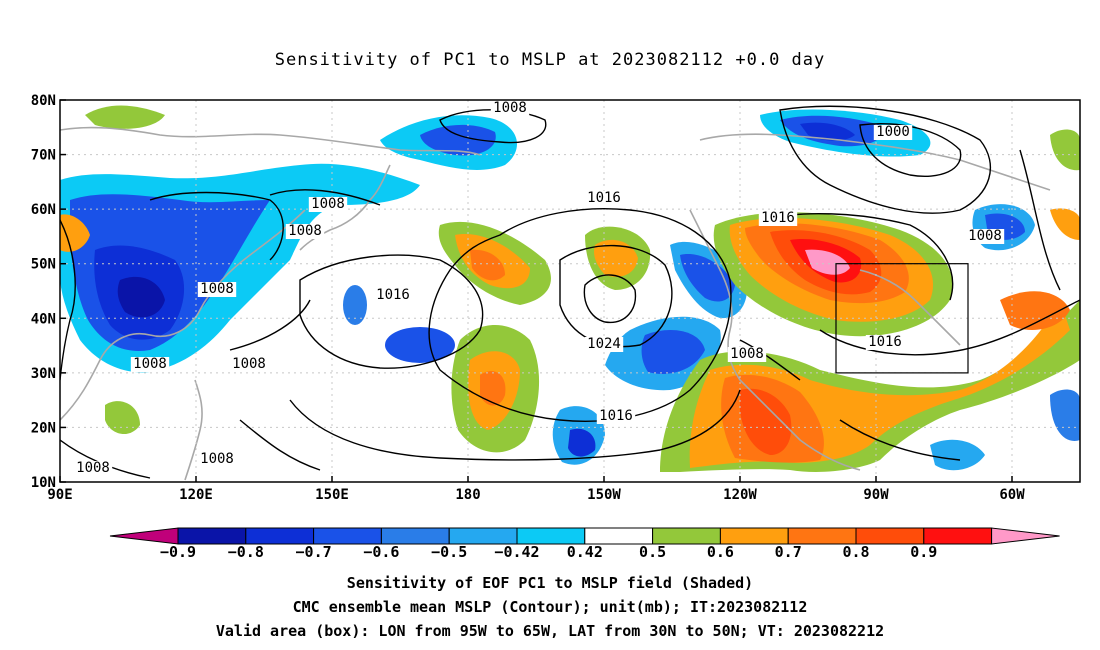 The height and width of the screenshot is (650, 1100). What do you see at coordinates (604, 495) in the screenshot?
I see `lon-label: 150W` at bounding box center [604, 495].